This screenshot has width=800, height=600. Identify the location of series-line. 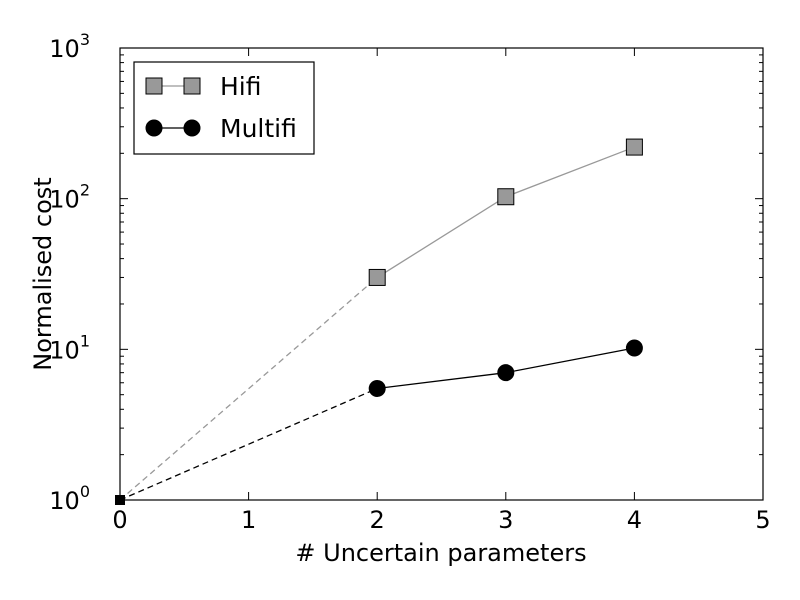
(505, 212).